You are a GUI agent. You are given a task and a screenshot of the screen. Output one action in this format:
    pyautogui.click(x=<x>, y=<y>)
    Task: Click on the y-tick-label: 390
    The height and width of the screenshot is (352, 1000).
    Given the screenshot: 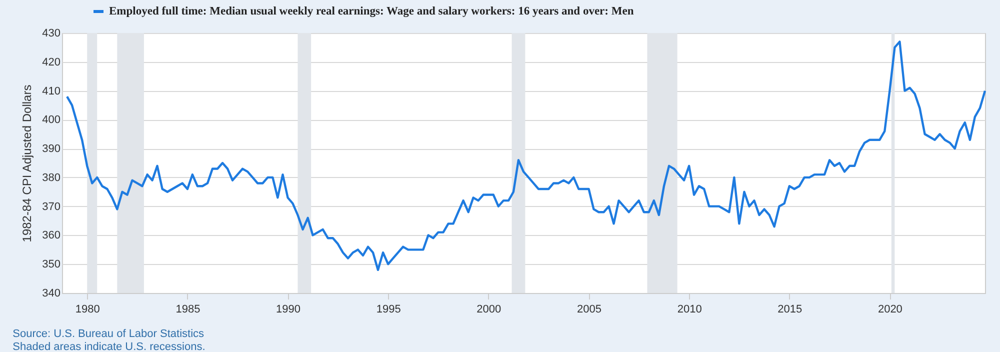 What is the action you would take?
    pyautogui.click(x=51, y=149)
    